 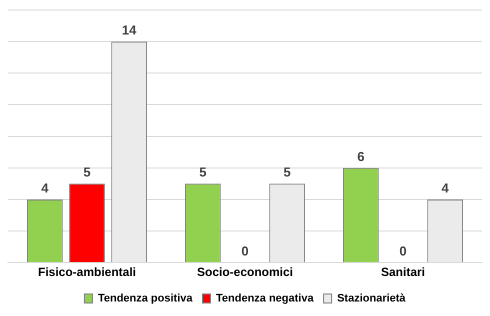 What do you see at coordinates (265, 298) in the screenshot?
I see `legend-label: Tendenza negativa` at bounding box center [265, 298].